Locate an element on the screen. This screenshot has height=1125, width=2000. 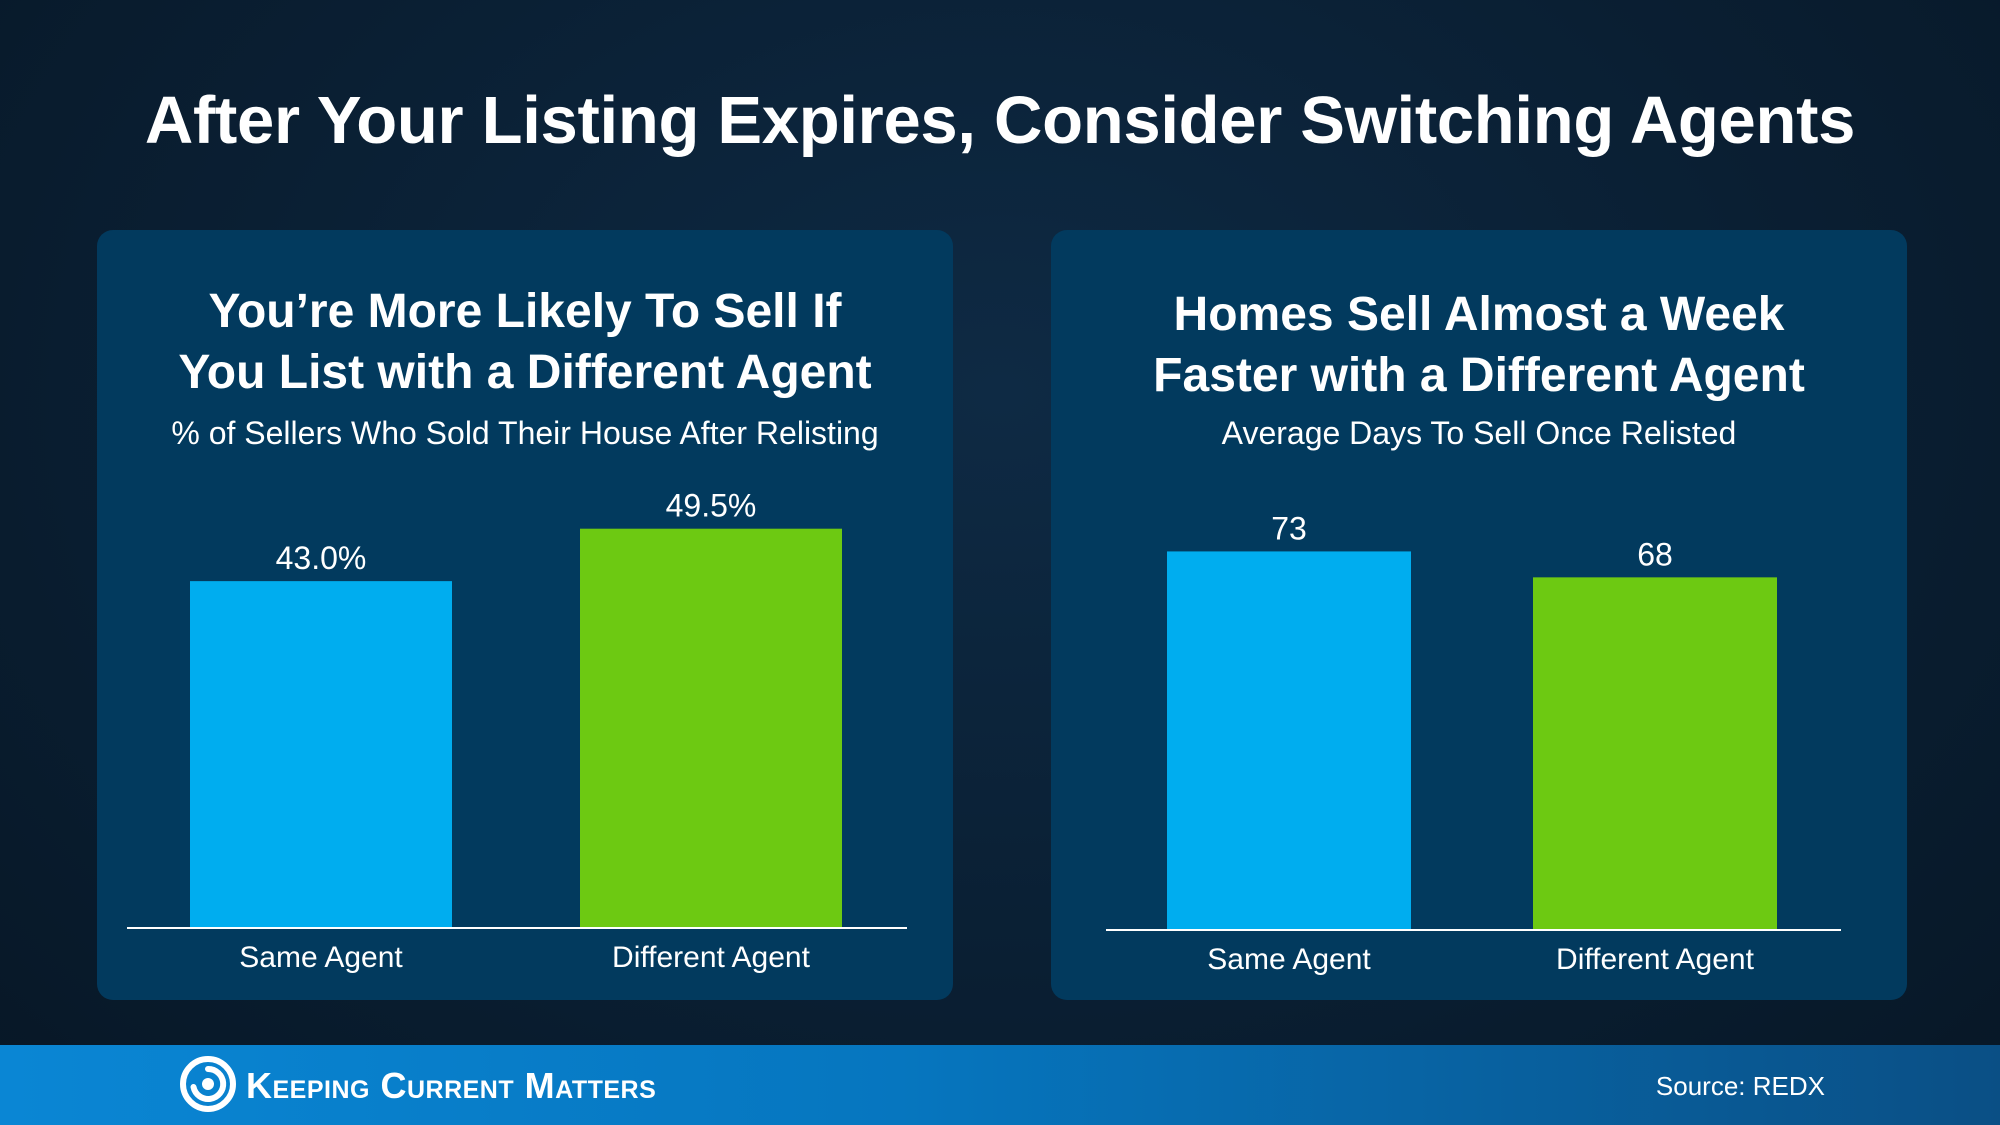
chart-subtitle: Average Days To Sell Once Relisted is located at coordinates (1479, 433).